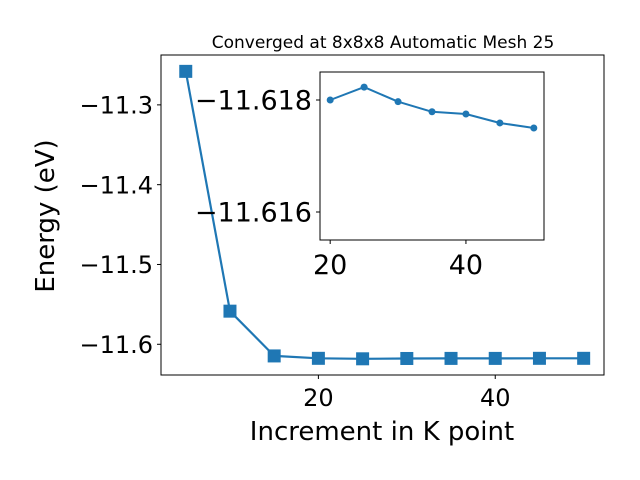 This screenshot has height=480, width=640. What do you see at coordinates (116, 345) in the screenshot?
I see `main-y-tick-label: −11.6` at bounding box center [116, 345].